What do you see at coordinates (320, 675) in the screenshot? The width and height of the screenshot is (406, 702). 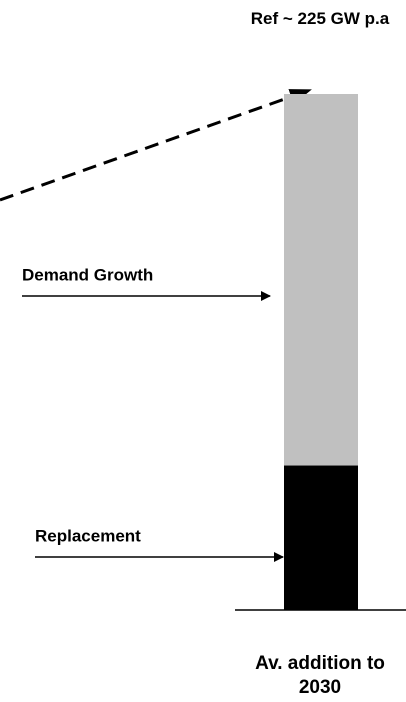 I see `x-tick-label: Av. addition to 2030` at bounding box center [320, 675].